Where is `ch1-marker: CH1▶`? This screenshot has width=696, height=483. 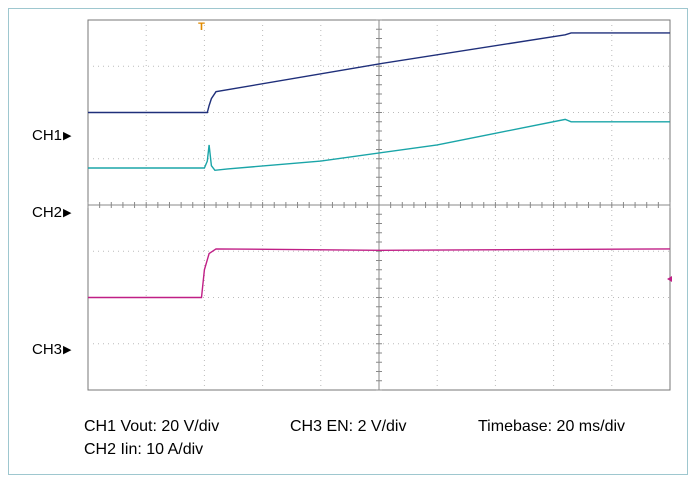 ch1-marker: CH1▶ is located at coordinates (52, 135).